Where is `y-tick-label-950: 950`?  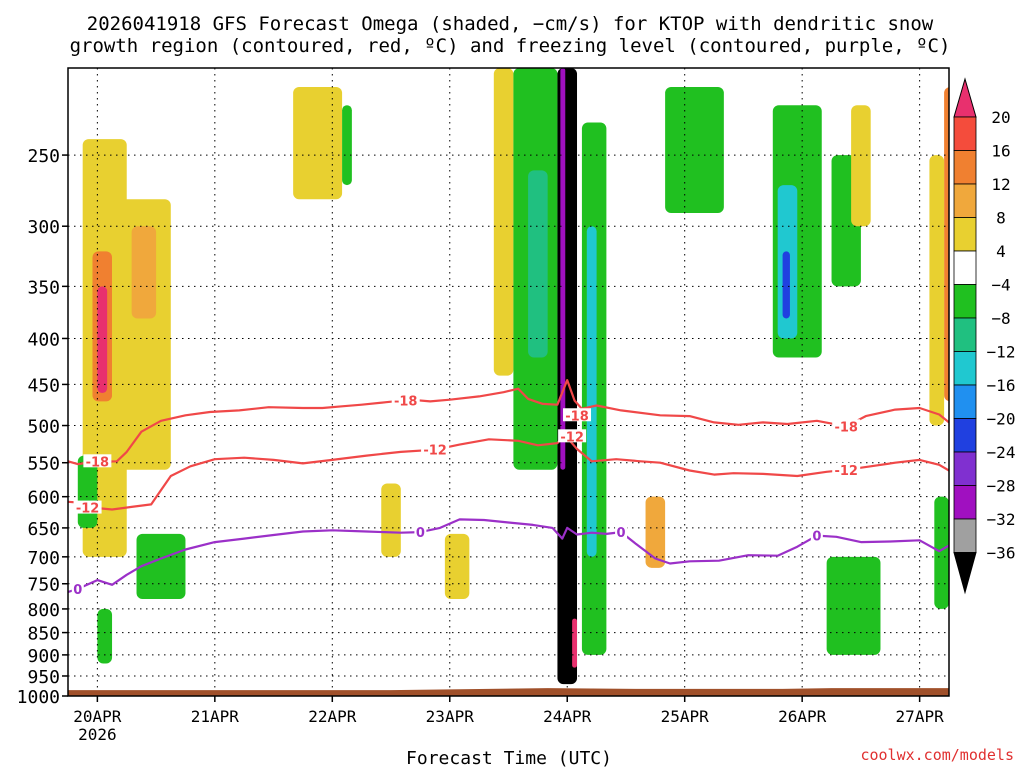
y-tick-label-950: 950 is located at coordinates (43, 677).